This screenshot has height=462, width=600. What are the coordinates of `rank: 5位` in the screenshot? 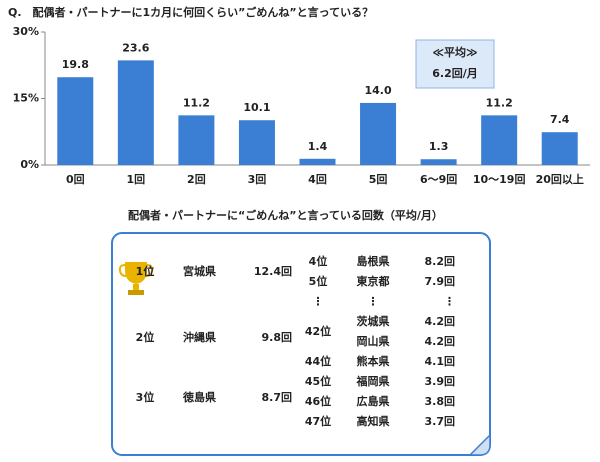 It's located at (318, 281).